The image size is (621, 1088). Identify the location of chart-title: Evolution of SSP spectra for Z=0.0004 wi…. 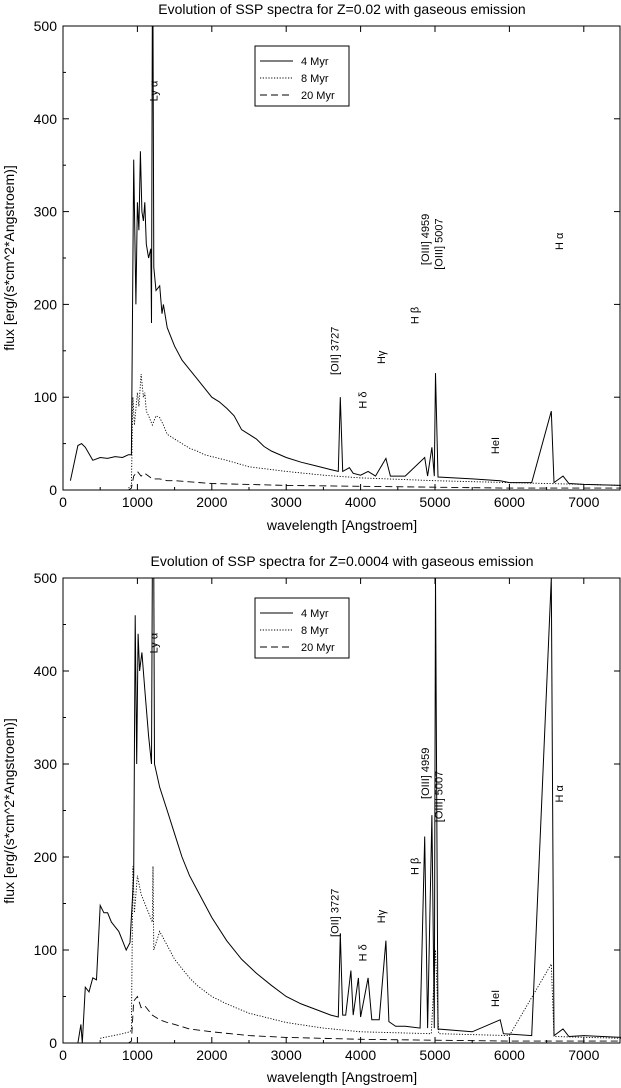
(341, 561).